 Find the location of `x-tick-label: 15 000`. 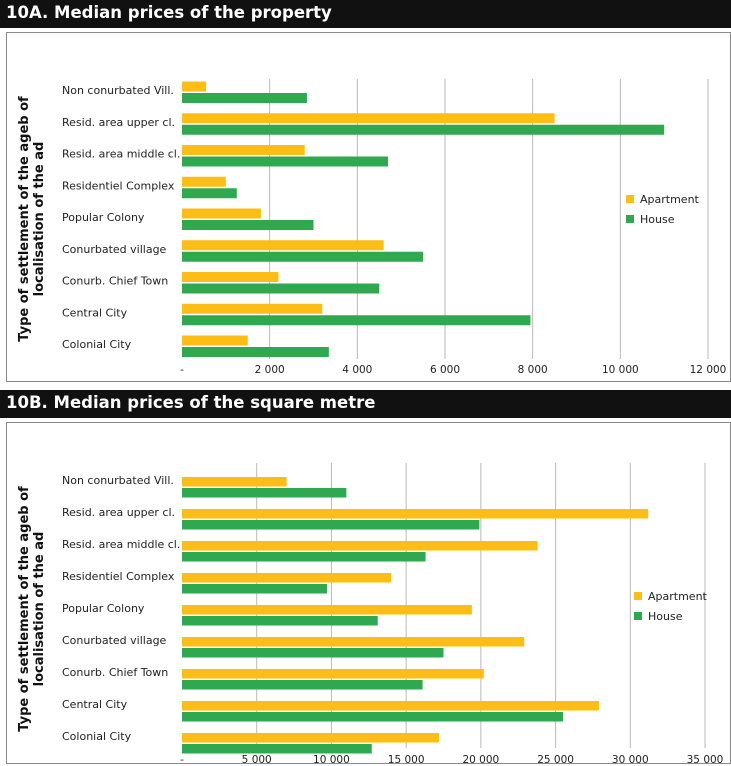

x-tick-label: 15 000 is located at coordinates (406, 760).